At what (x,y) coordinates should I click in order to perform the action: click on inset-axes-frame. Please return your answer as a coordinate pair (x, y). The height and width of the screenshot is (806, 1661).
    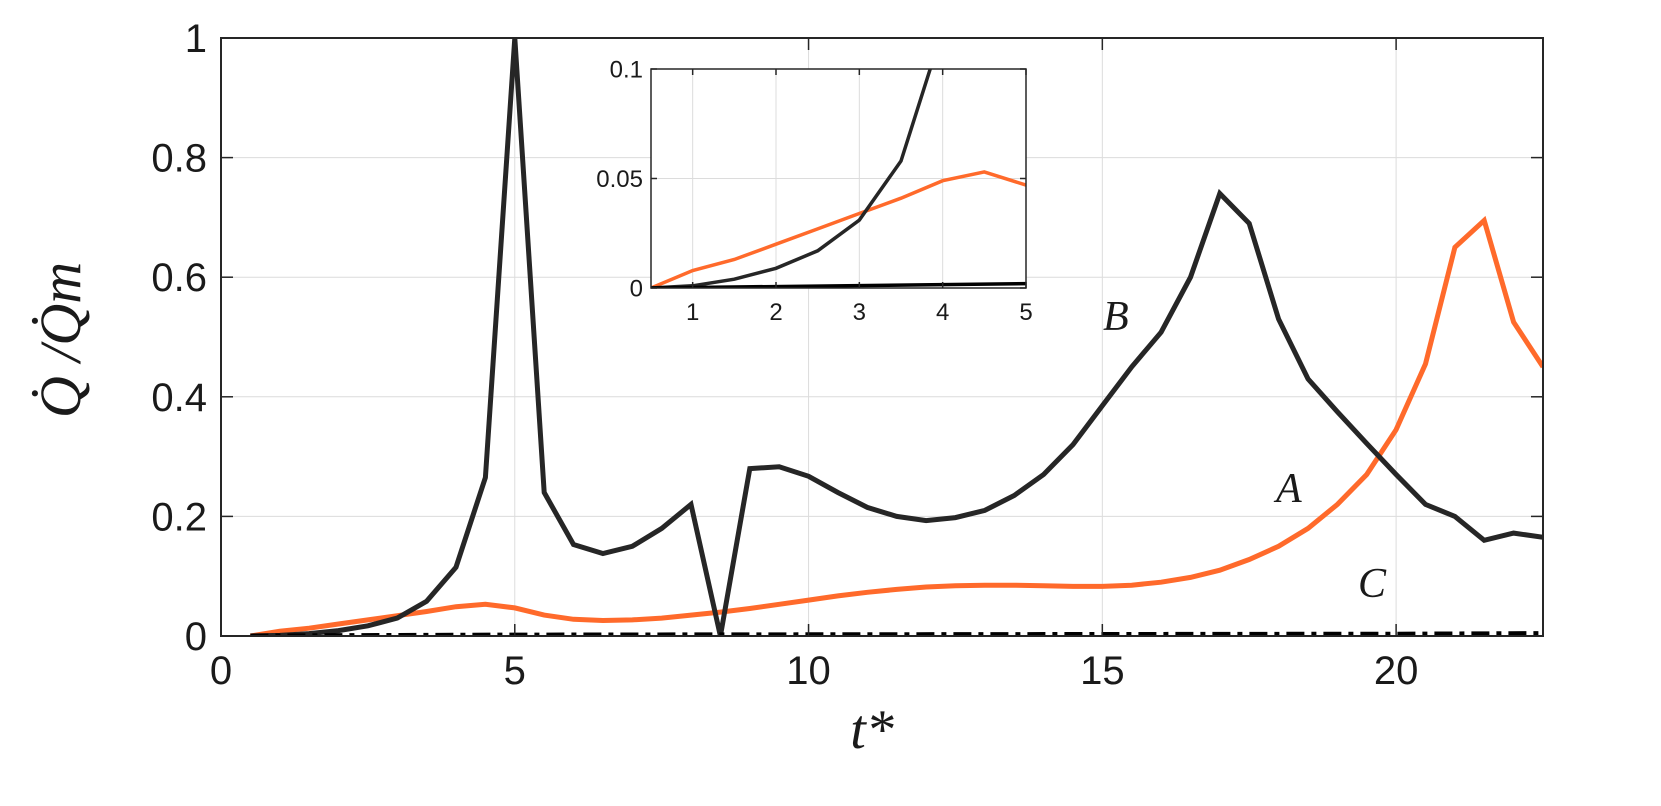
    Looking at the image, I should click on (838, 178).